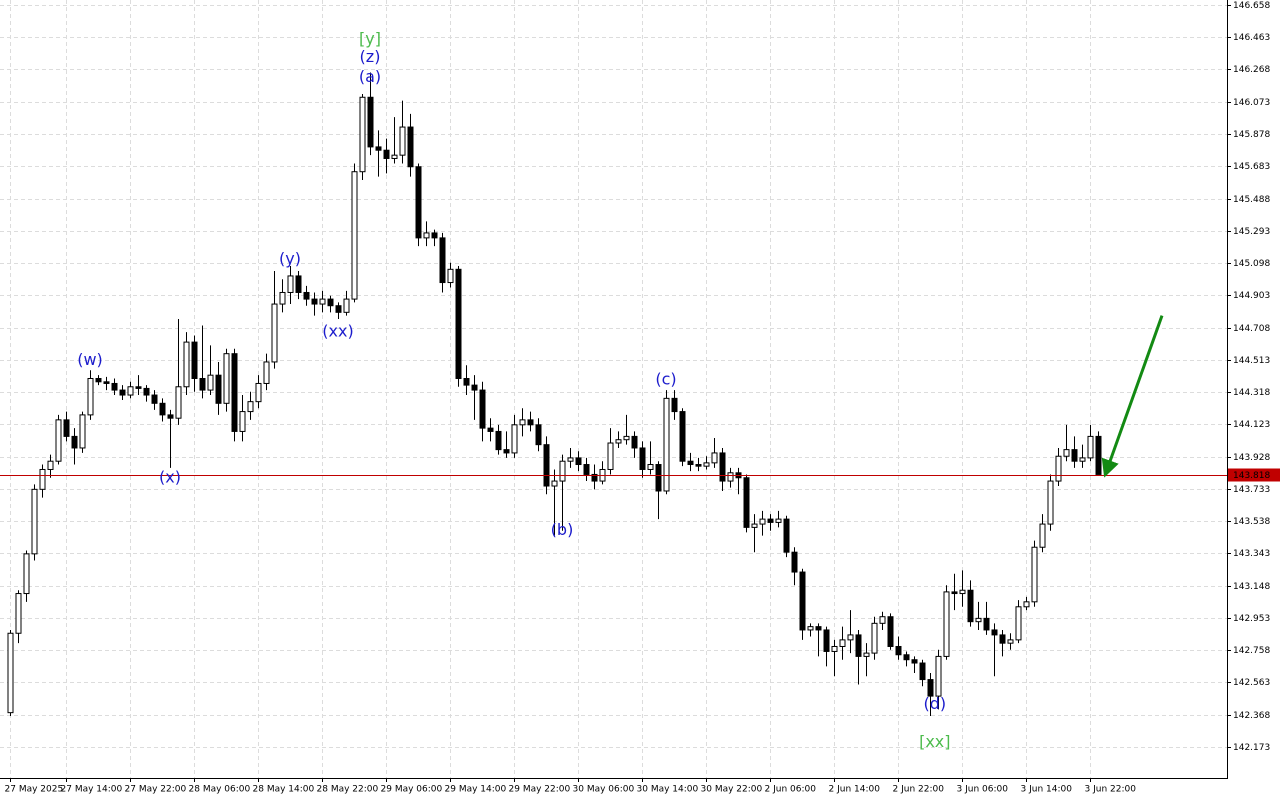  Describe the element at coordinates (284, 790) in the screenshot. I see `x-tick-label: 28 May 14:00` at that location.